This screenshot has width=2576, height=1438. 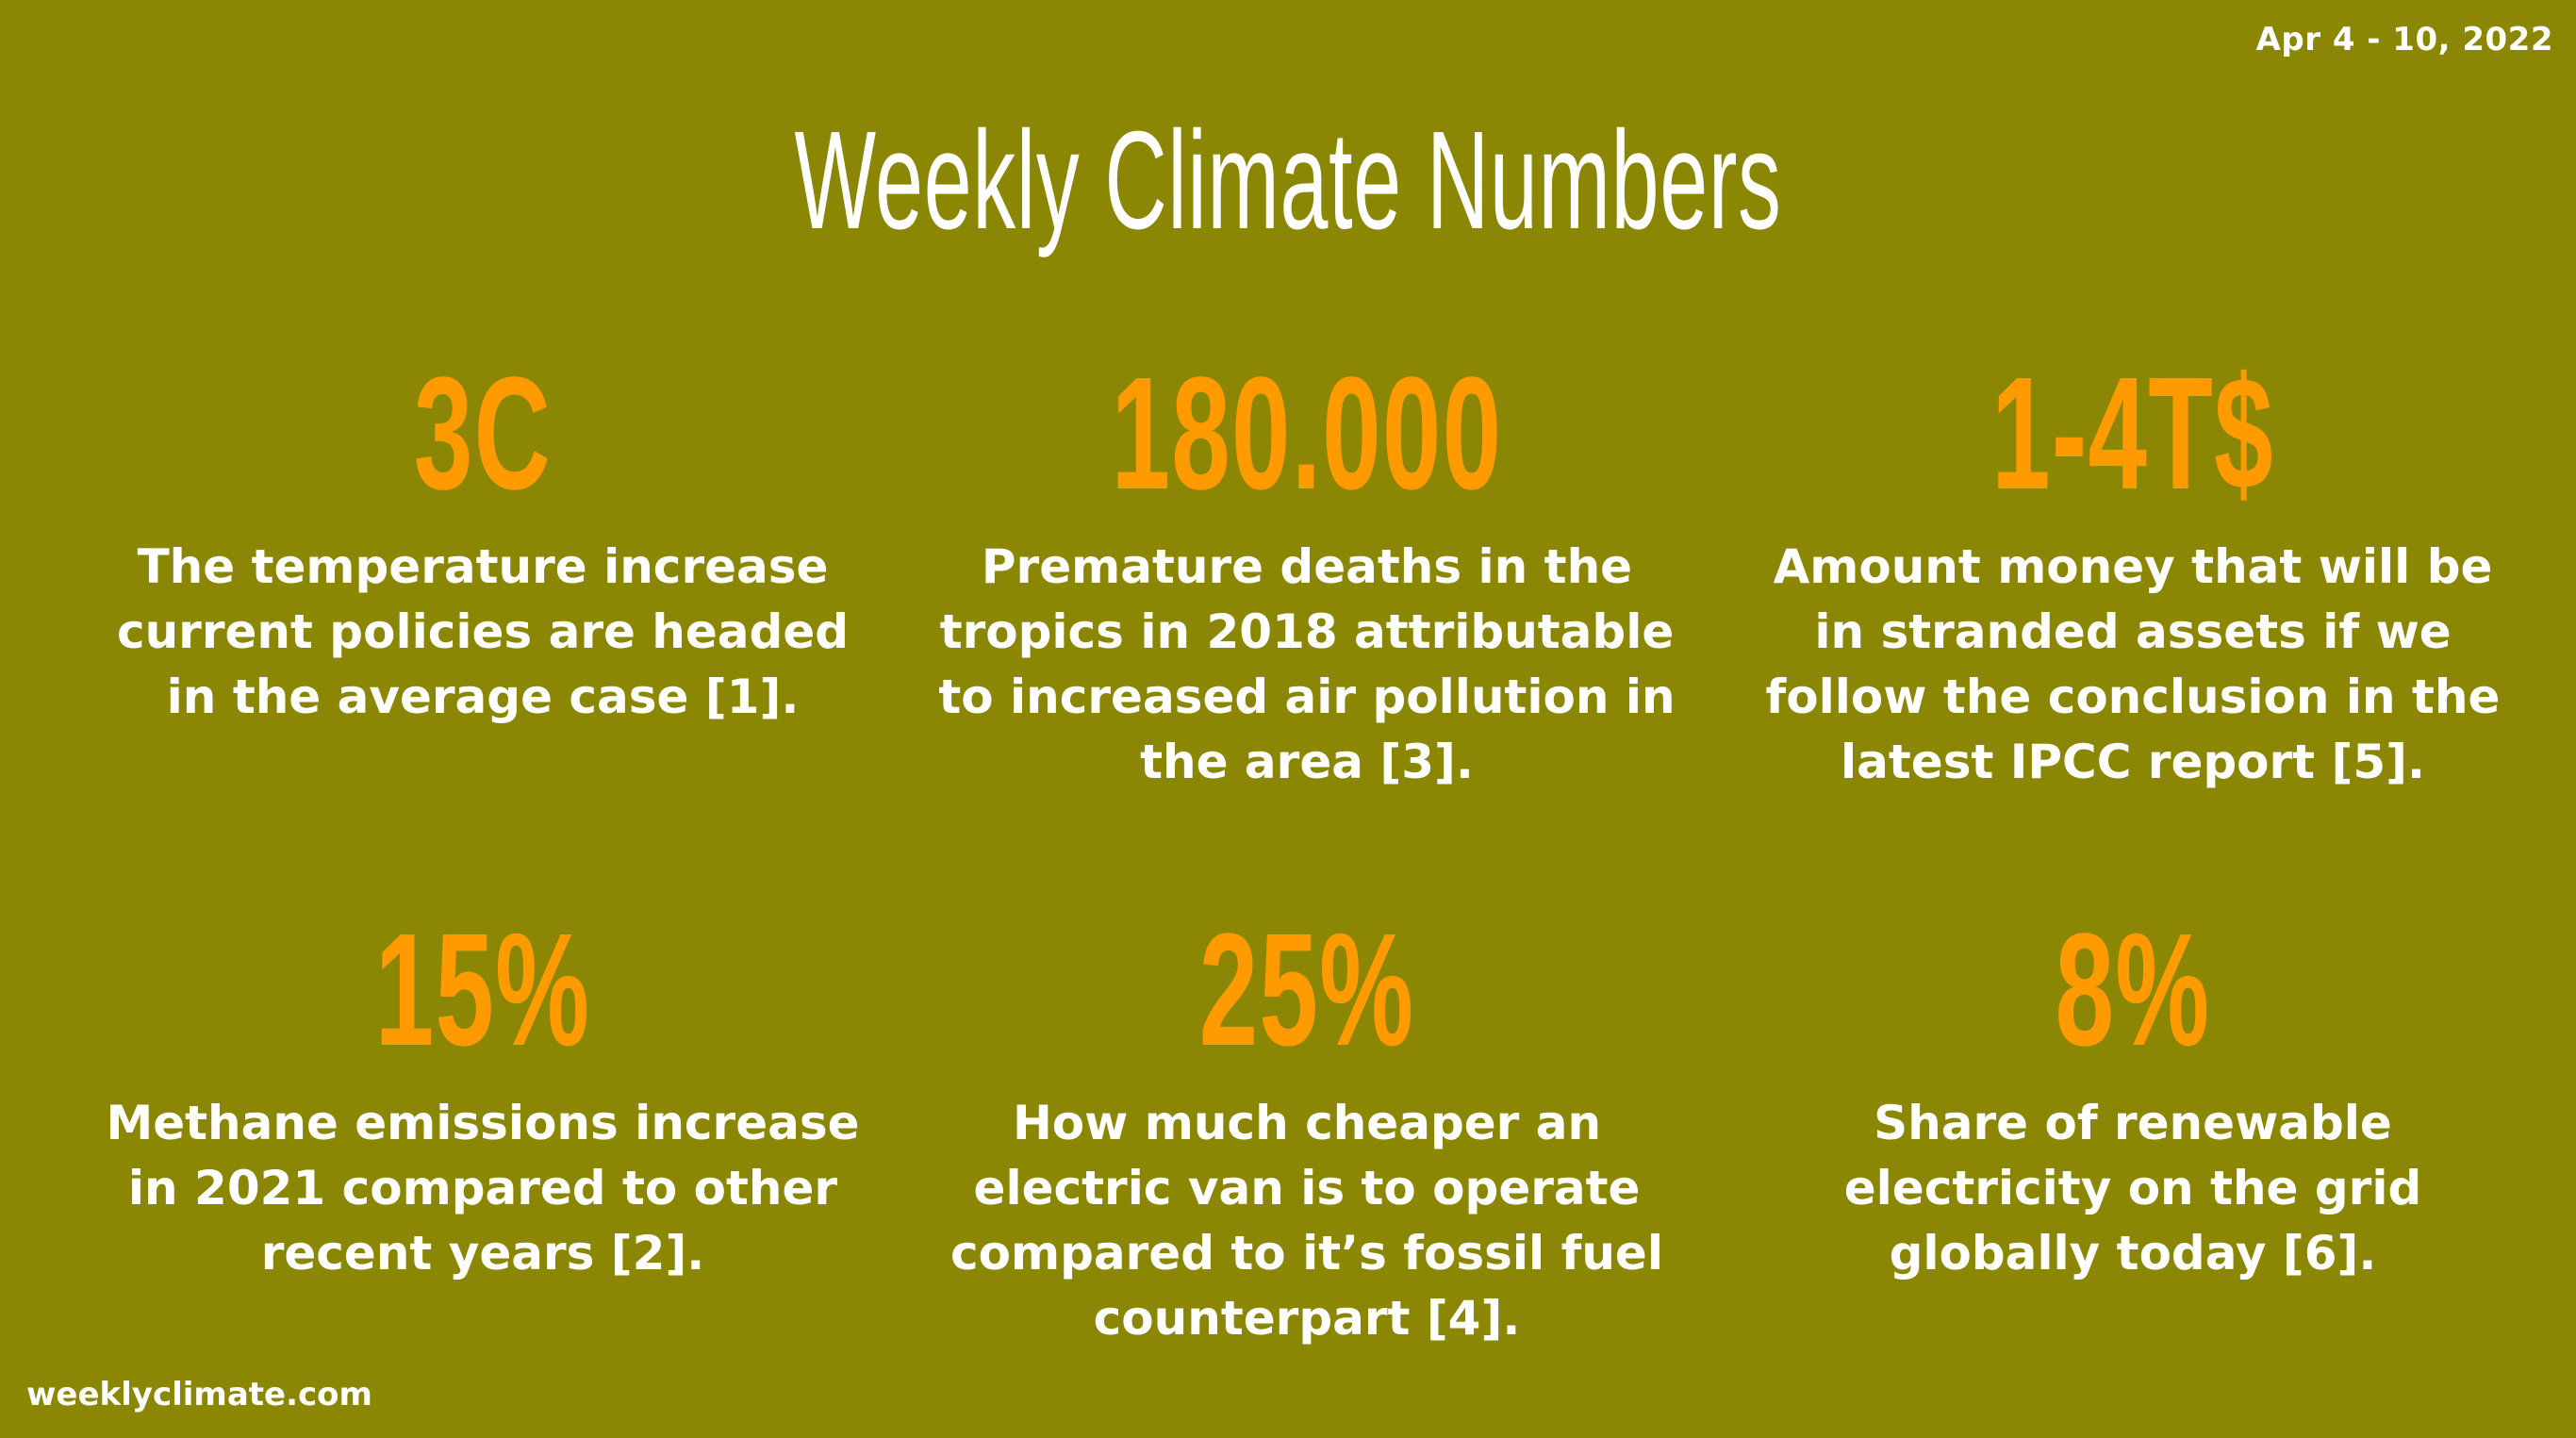 What do you see at coordinates (2133, 990) in the screenshot?
I see `stat-value: 8%` at bounding box center [2133, 990].